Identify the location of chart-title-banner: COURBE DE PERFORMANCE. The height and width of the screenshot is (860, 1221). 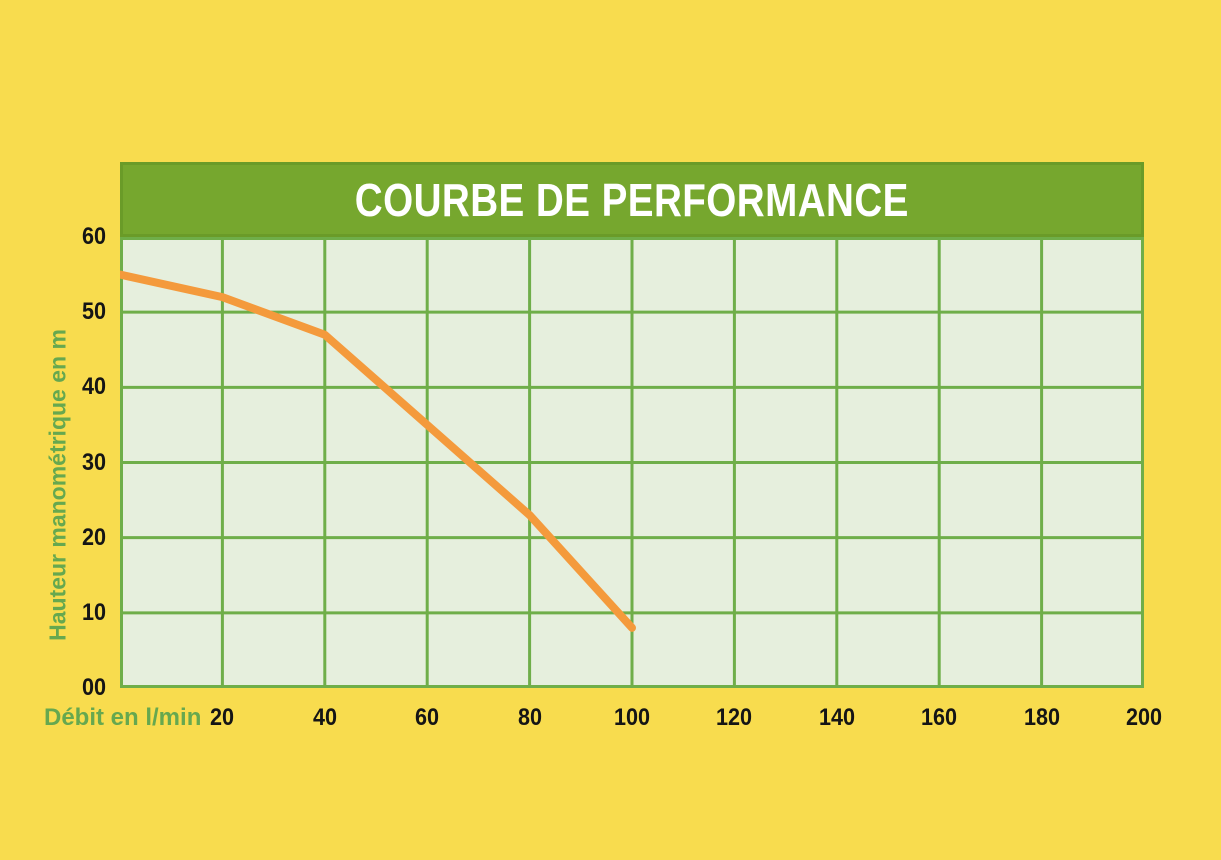
(632, 199).